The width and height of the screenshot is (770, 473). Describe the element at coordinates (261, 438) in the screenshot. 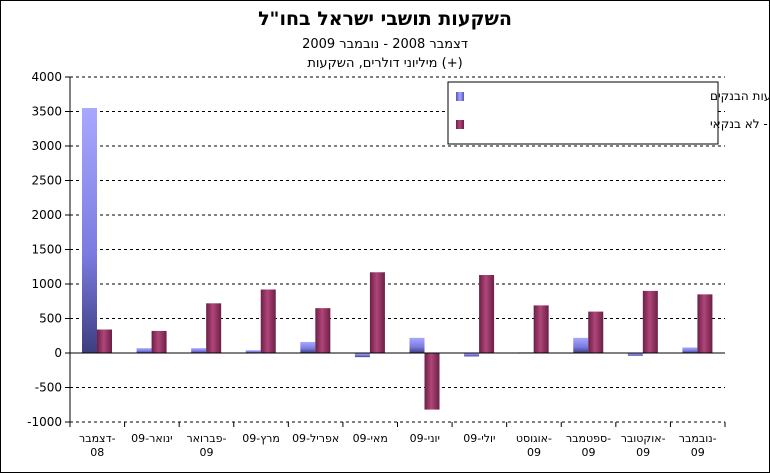

I see `x-tick-label: מרץ-09` at that location.